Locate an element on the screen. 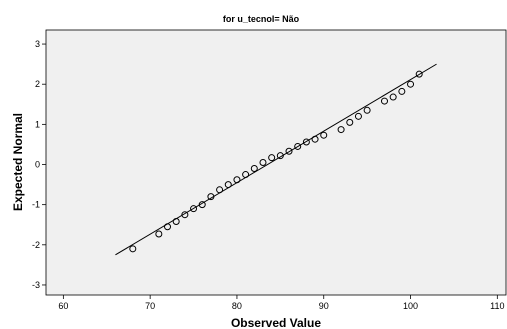 This screenshot has height=329, width=507. y-tick-label: 3 is located at coordinates (37, 44).